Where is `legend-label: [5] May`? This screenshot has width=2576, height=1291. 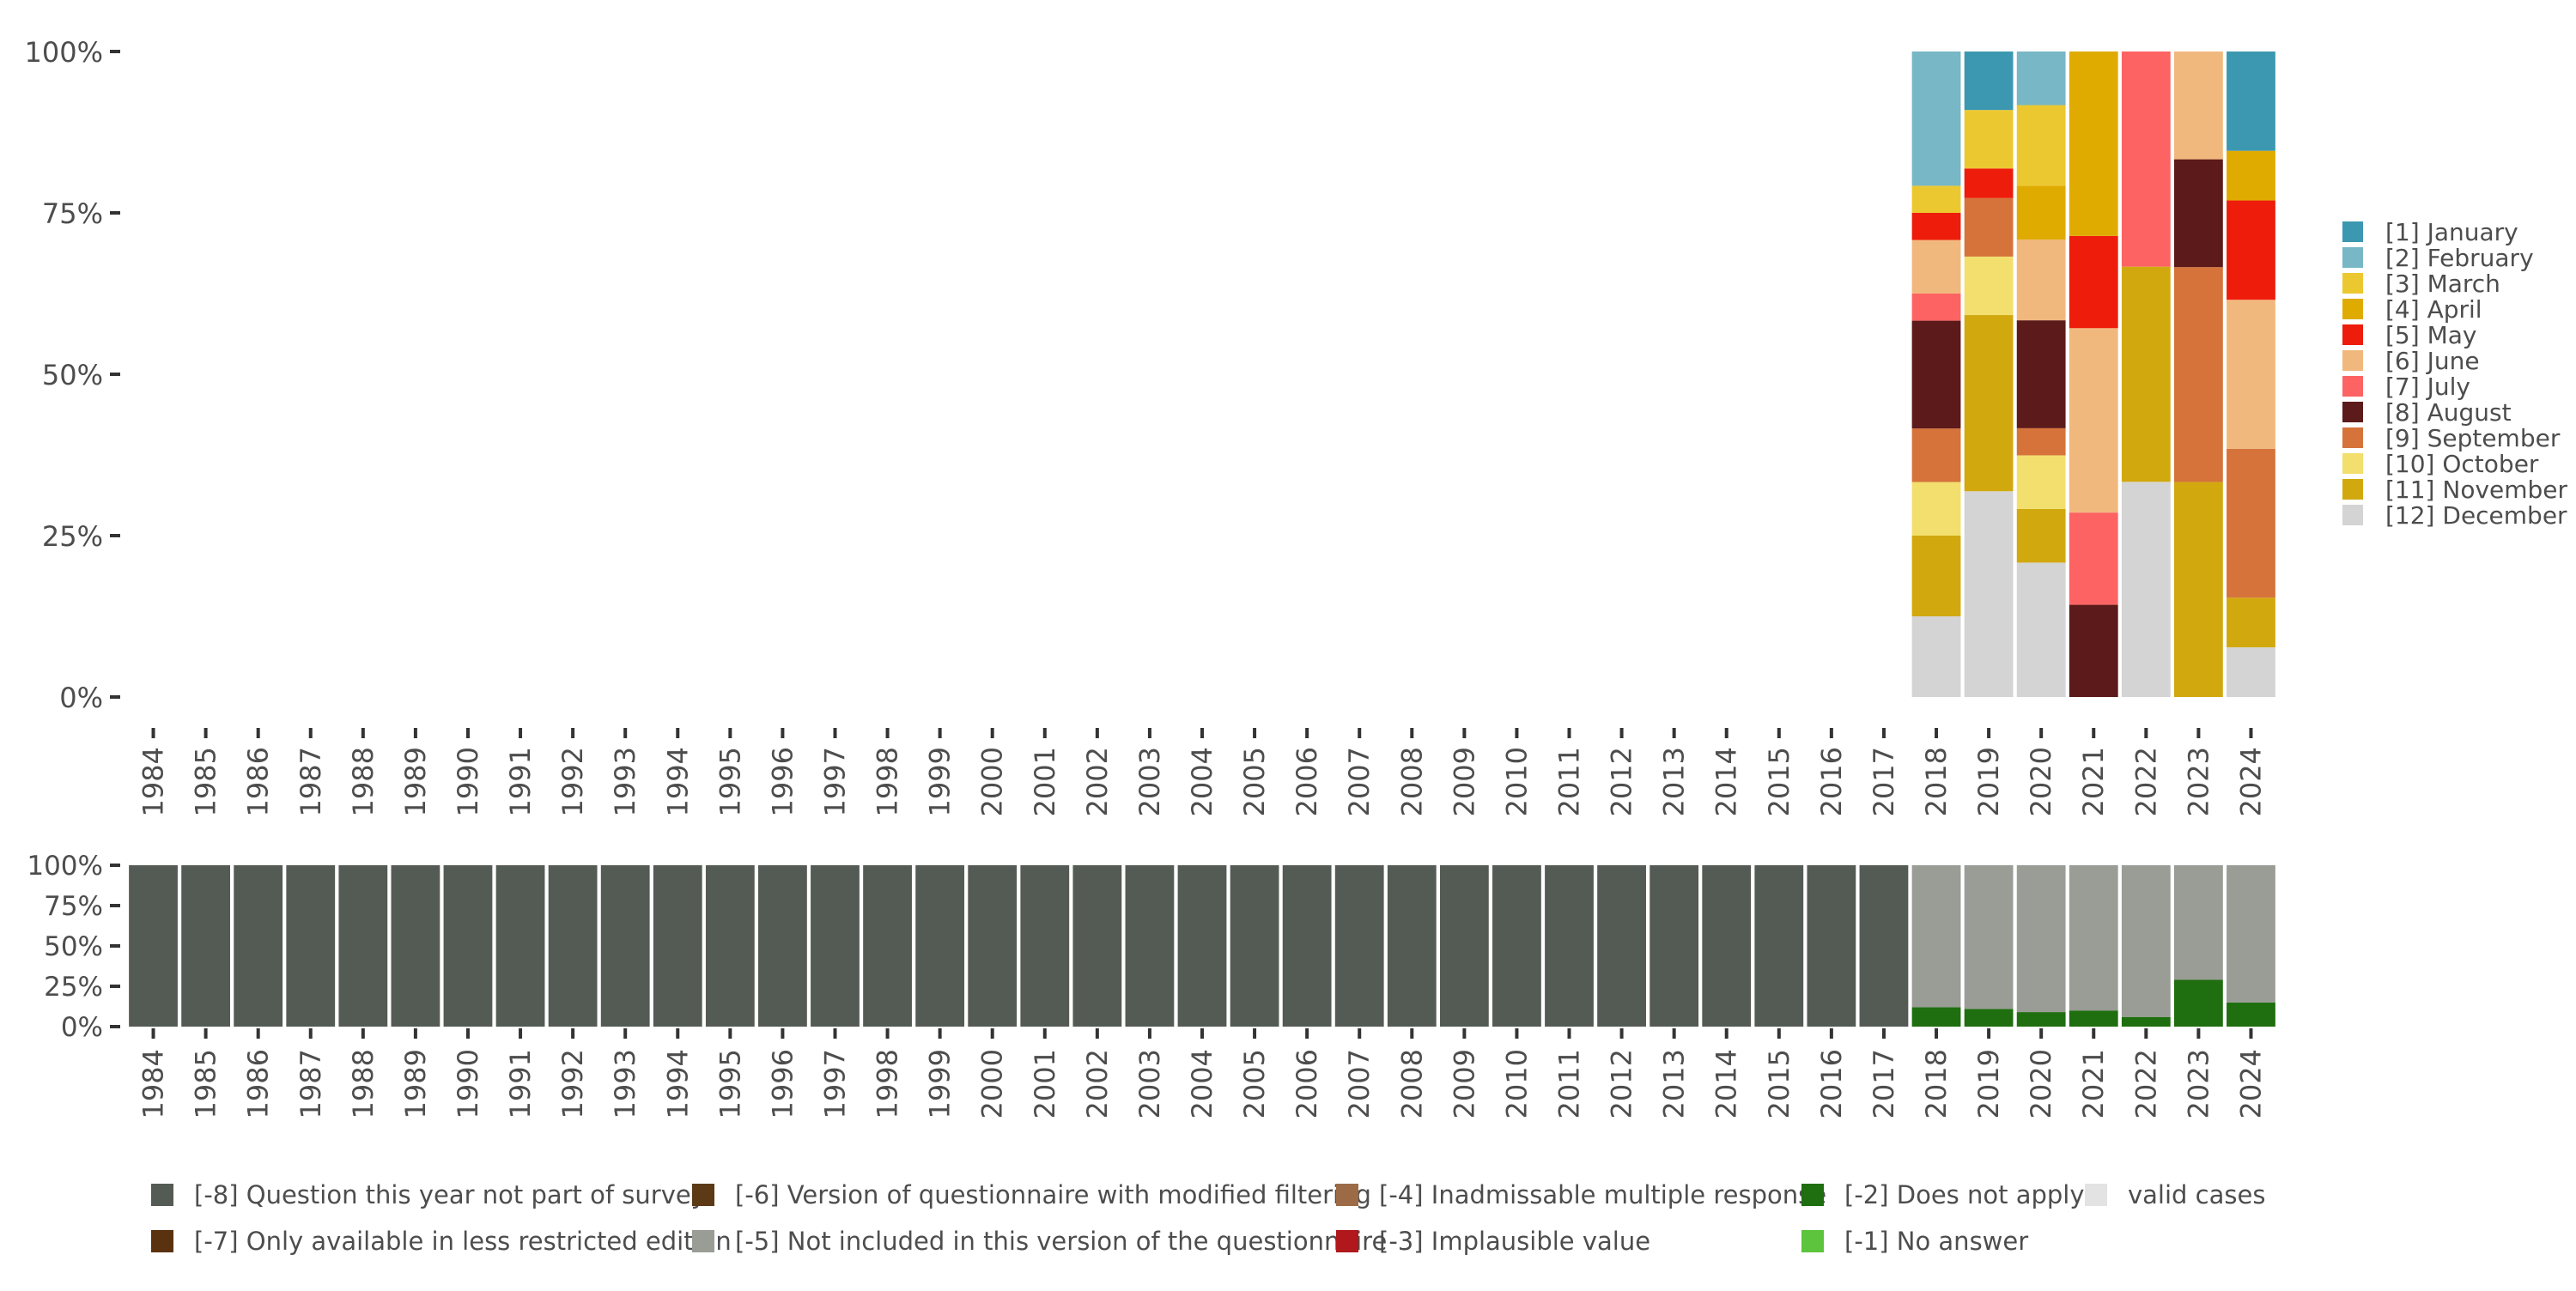 legend-label: [5] May is located at coordinates (2430, 335).